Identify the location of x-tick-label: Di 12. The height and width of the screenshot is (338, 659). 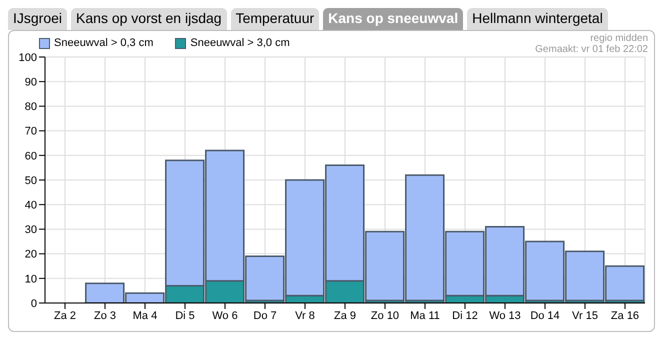
(465, 316).